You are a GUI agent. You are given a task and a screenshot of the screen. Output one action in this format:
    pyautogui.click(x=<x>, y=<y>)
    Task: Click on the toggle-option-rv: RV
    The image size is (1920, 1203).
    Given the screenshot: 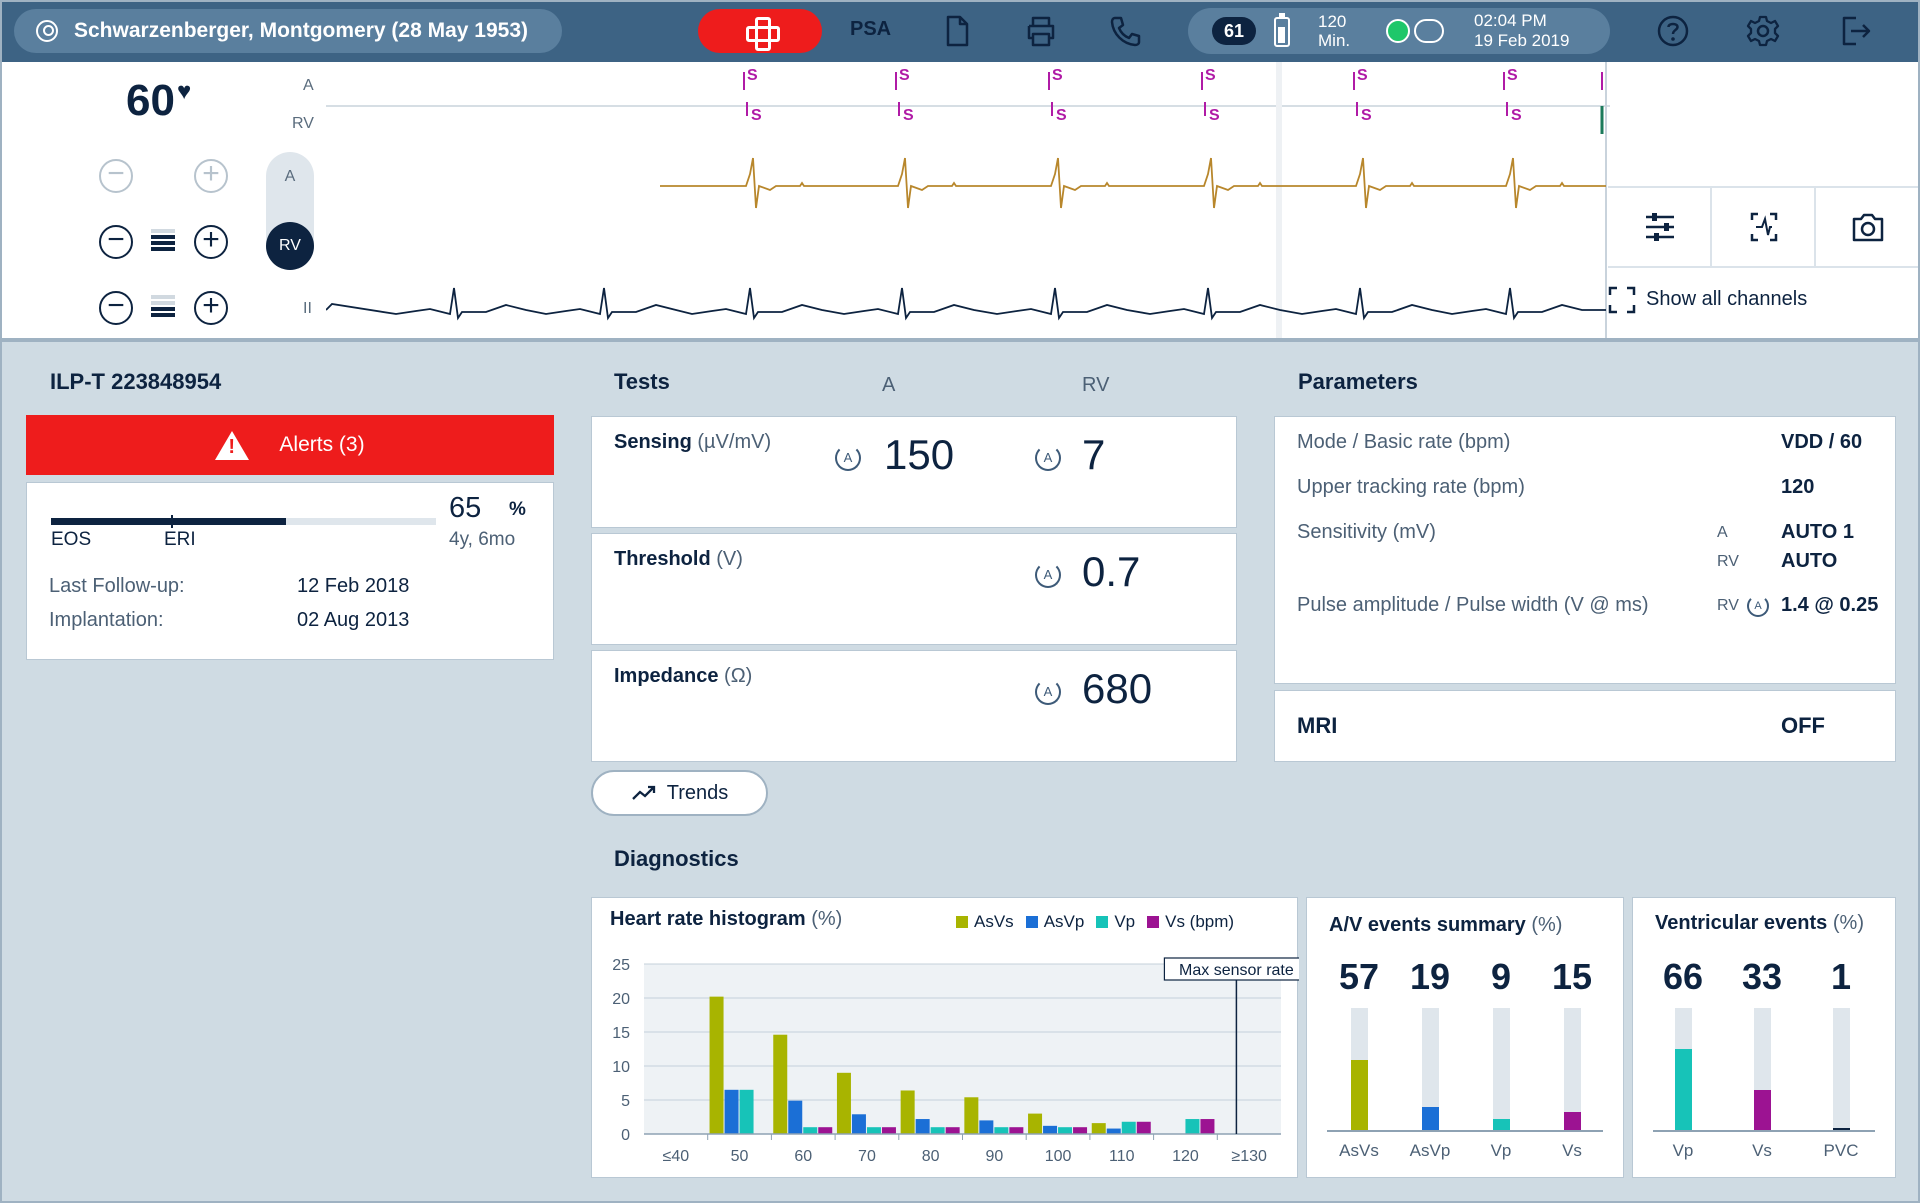 What is the action you would take?
    pyautogui.click(x=290, y=246)
    